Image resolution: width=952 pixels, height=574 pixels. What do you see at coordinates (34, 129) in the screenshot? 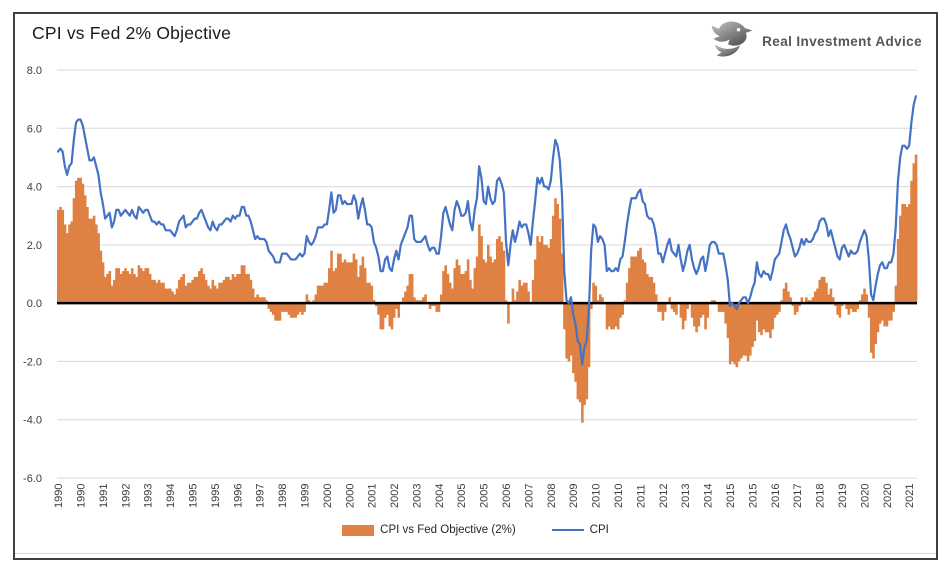
I see `y-tick-label: 6.0` at bounding box center [34, 129].